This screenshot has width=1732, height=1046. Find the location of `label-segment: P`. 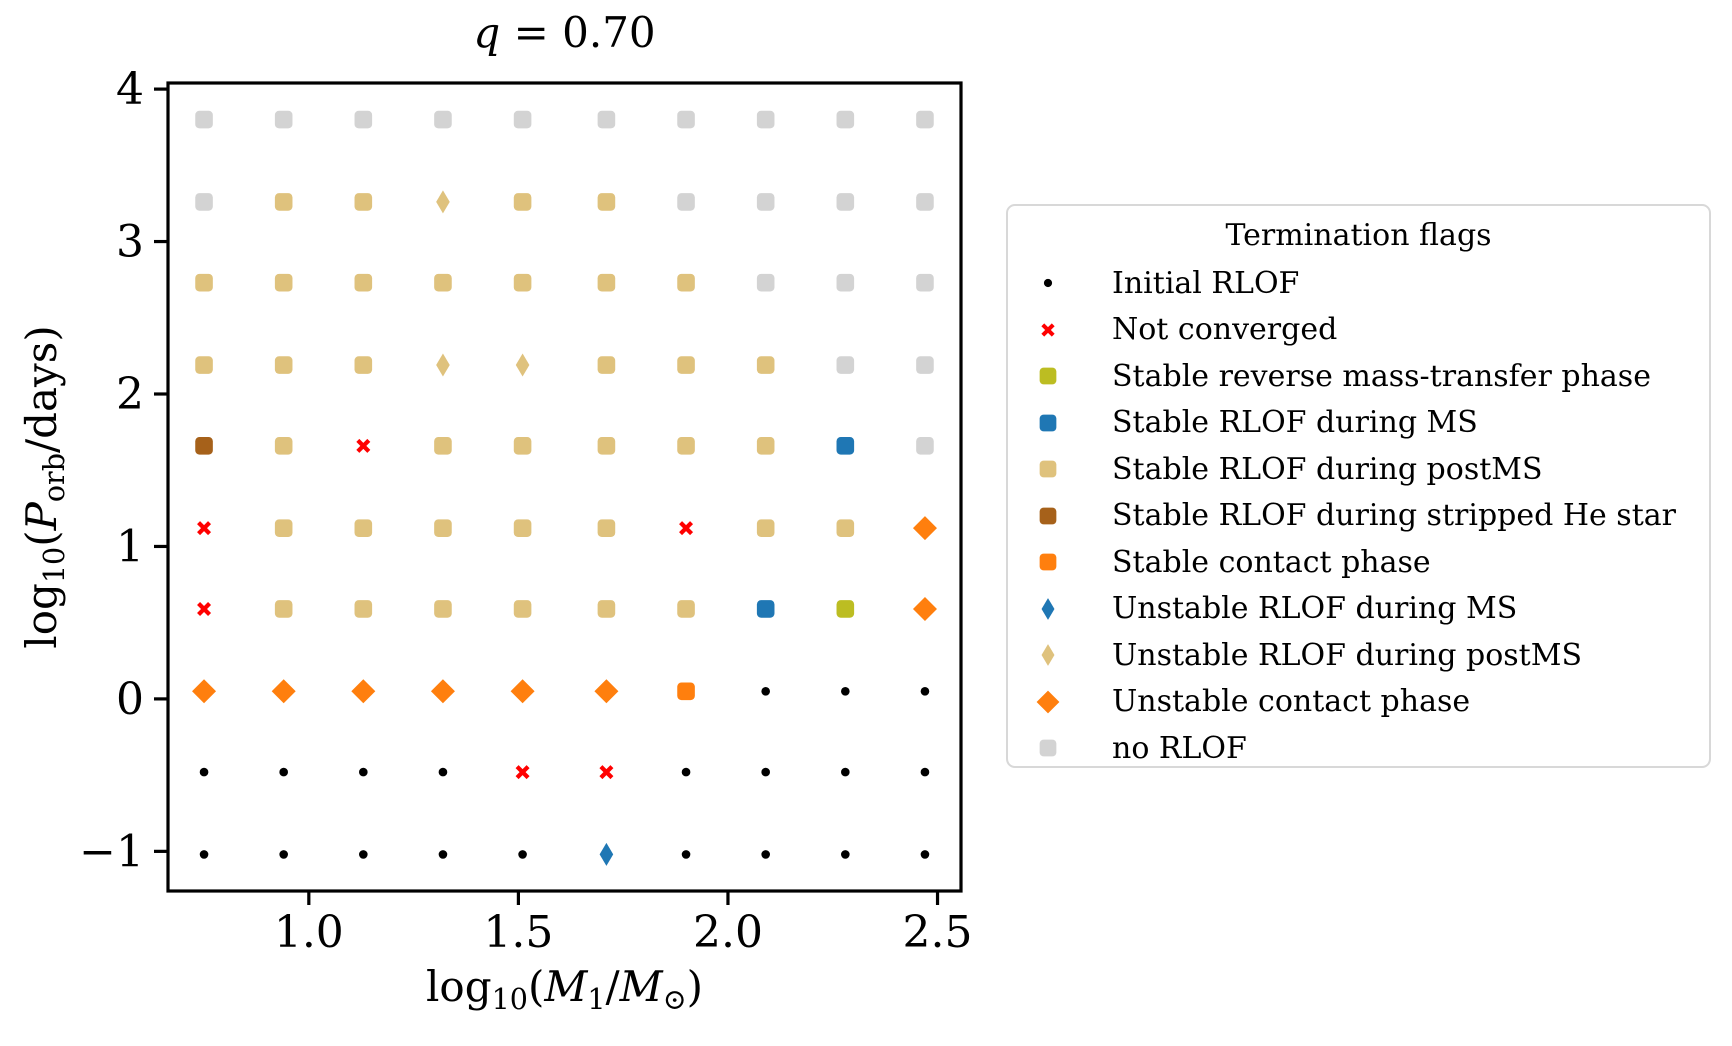

label-segment: P is located at coordinates (42, 516).